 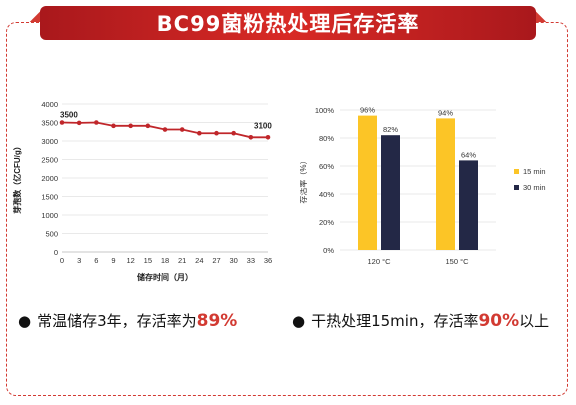 What do you see at coordinates (130, 260) in the screenshot?
I see `x-tick-label: 12` at bounding box center [130, 260].